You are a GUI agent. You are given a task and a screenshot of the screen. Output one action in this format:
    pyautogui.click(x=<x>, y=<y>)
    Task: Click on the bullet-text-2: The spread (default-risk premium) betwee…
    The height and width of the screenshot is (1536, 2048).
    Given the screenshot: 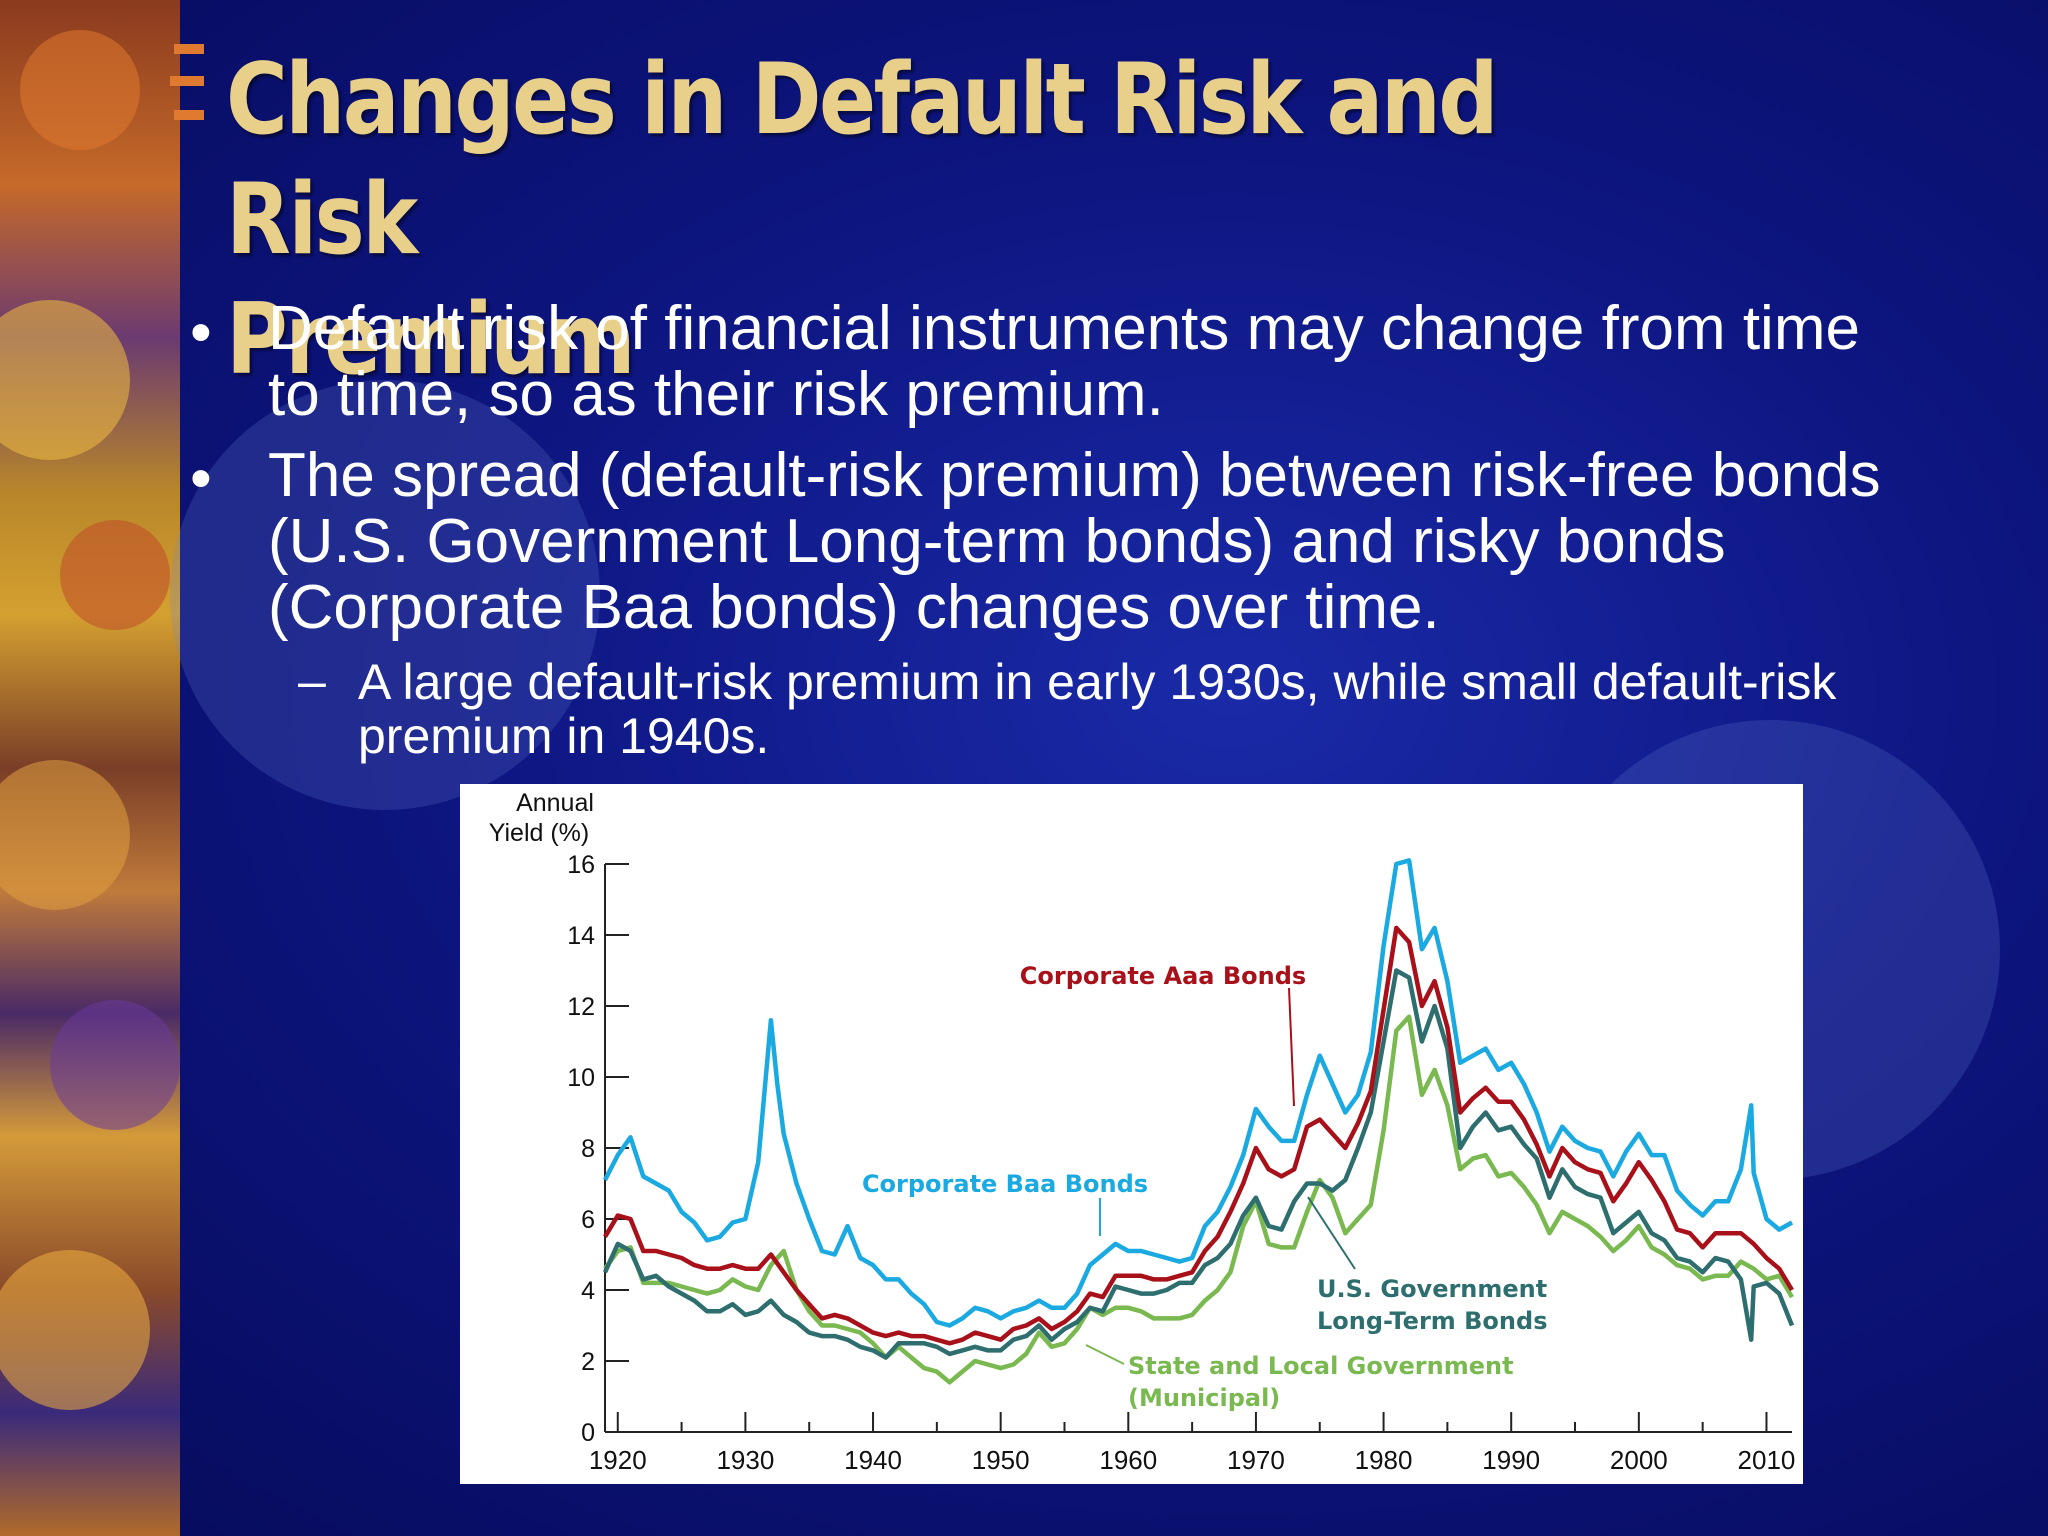 What is the action you would take?
    pyautogui.click(x=1074, y=541)
    